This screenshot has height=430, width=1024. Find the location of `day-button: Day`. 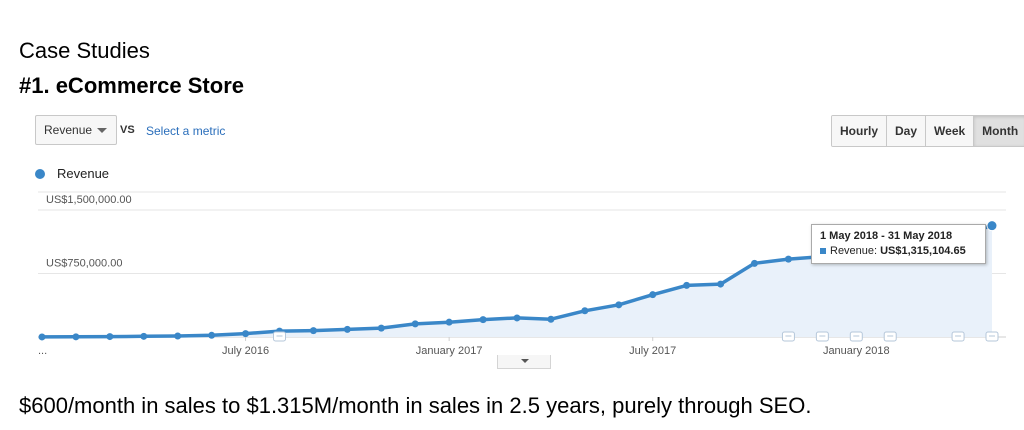

day-button: Day is located at coordinates (907, 131).